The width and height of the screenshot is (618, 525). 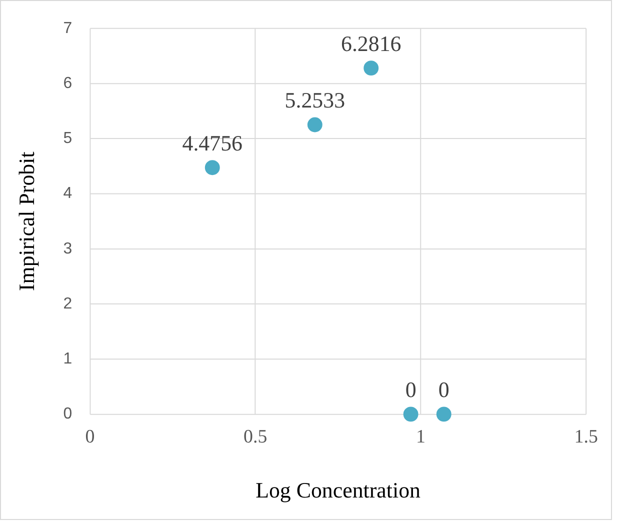 What do you see at coordinates (256, 437) in the screenshot?
I see `x-tick-label: 0.5` at bounding box center [256, 437].